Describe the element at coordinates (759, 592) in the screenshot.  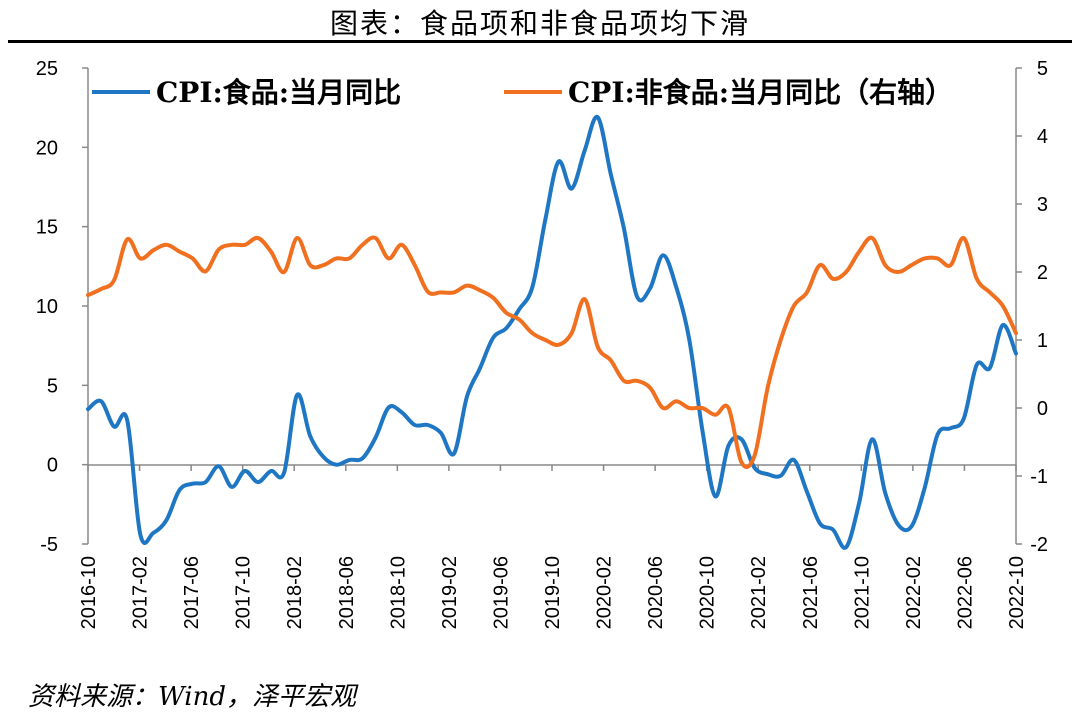
I see `x-tick-label: 2021-02` at that location.